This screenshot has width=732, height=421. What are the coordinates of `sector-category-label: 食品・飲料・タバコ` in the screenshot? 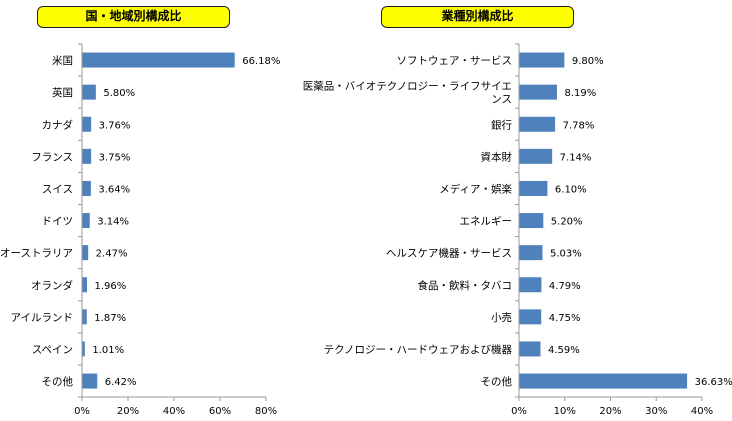 It's located at (465, 285).